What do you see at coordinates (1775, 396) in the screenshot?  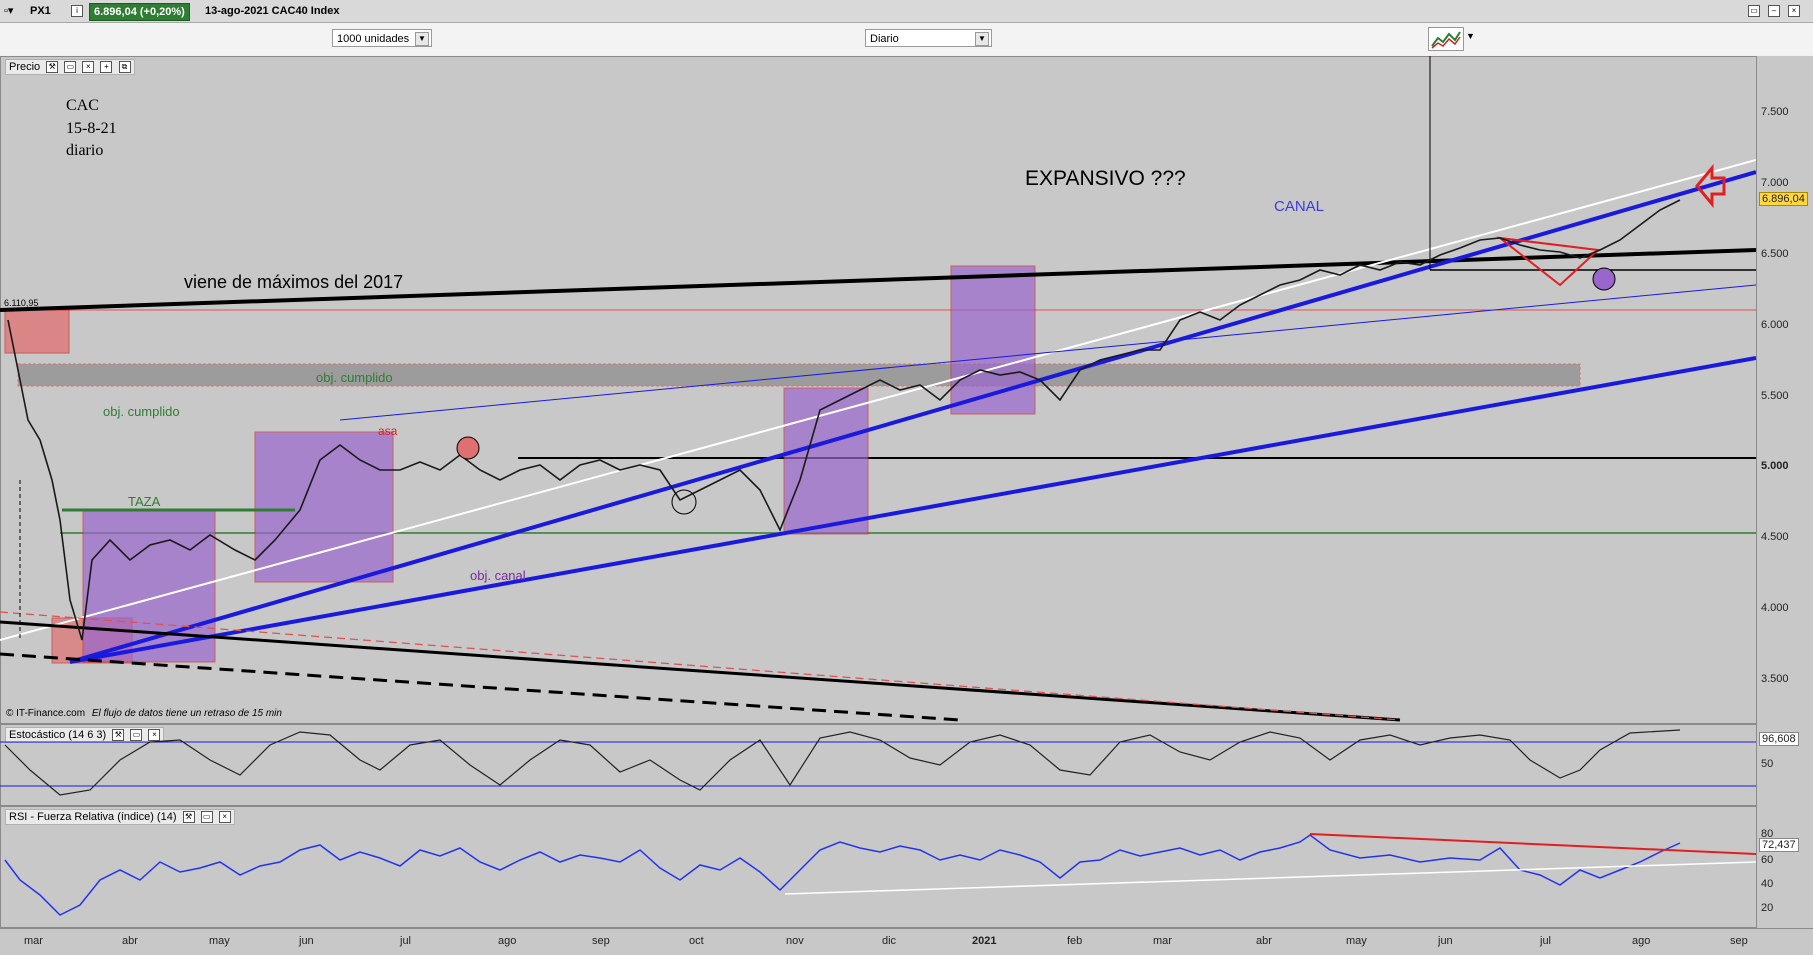 I see `y-tick: 5.500` at bounding box center [1775, 396].